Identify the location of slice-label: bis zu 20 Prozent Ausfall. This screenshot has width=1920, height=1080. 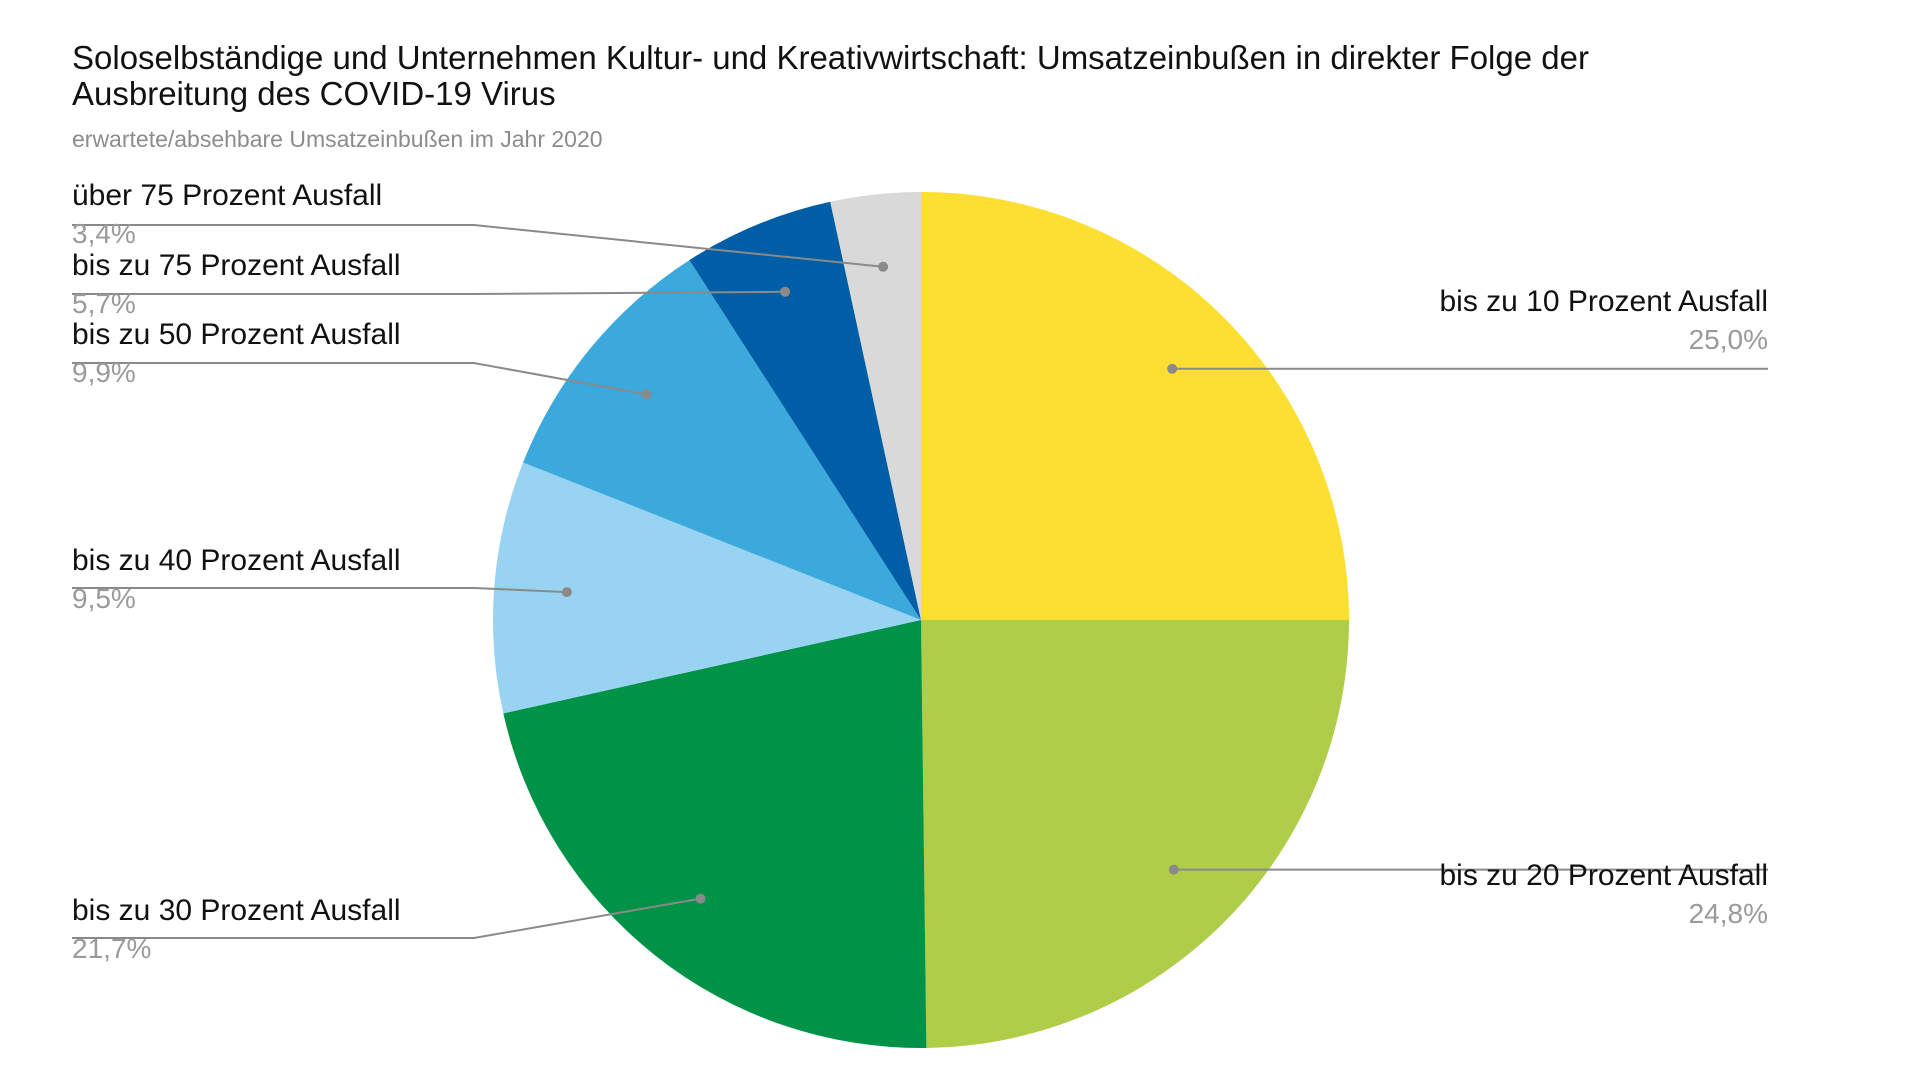
(1603, 875).